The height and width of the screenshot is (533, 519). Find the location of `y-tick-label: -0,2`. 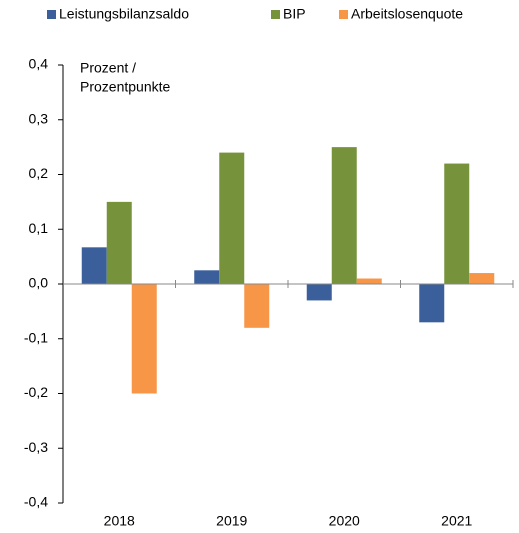

y-tick-label: -0,2 is located at coordinates (36, 392).